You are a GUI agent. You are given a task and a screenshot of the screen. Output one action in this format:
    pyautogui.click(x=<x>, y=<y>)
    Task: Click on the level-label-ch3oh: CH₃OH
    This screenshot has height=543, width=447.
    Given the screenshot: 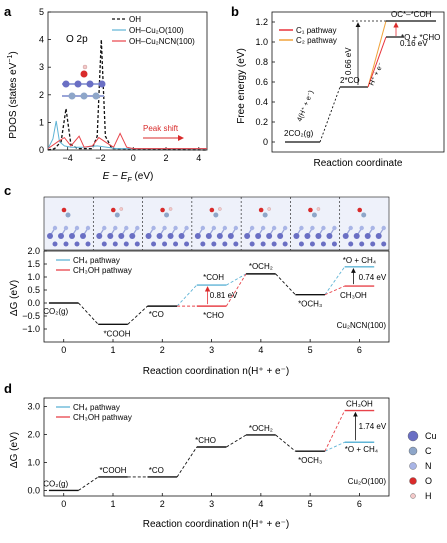 What is the action you would take?
    pyautogui.click(x=359, y=404)
    